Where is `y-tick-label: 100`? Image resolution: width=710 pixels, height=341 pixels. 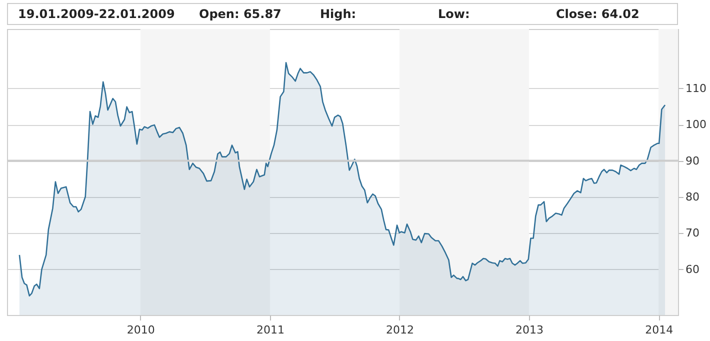 y-tick-label: 100 is located at coordinates (696, 125).